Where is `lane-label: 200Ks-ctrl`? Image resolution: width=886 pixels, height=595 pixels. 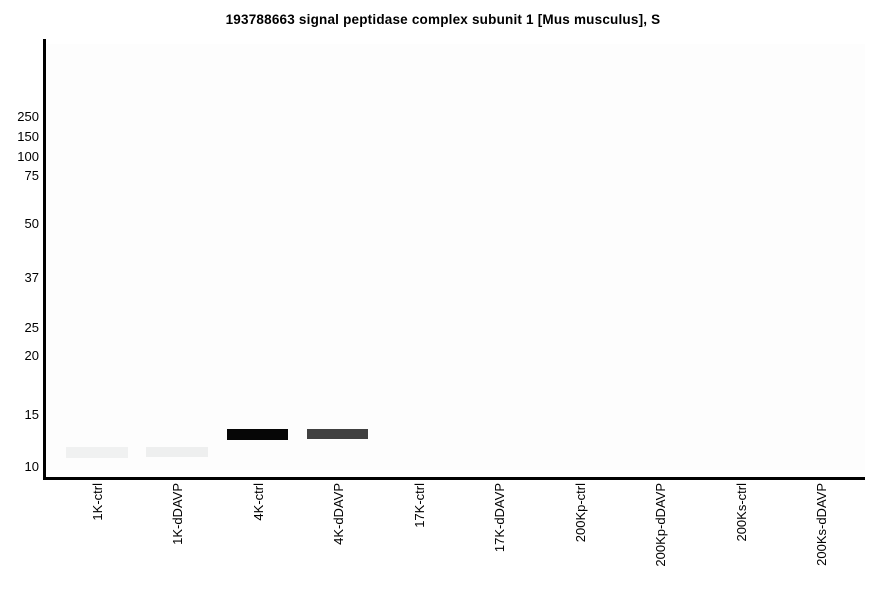
lane-label: 200Ks-ctrl is located at coordinates (741, 512).